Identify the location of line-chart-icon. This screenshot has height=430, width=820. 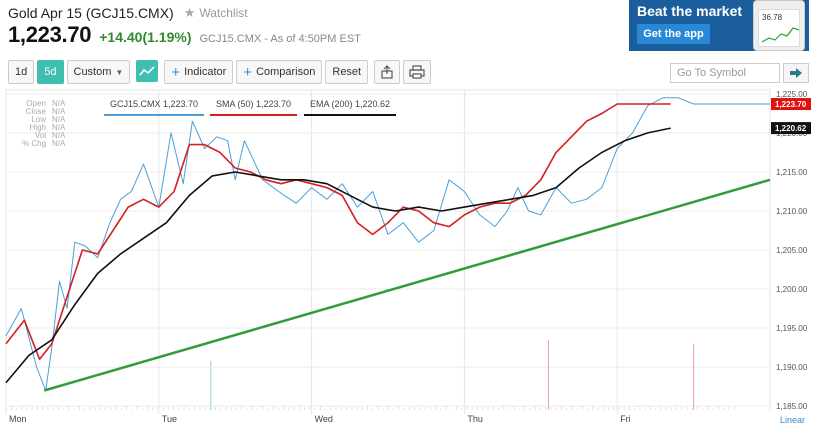
(147, 71).